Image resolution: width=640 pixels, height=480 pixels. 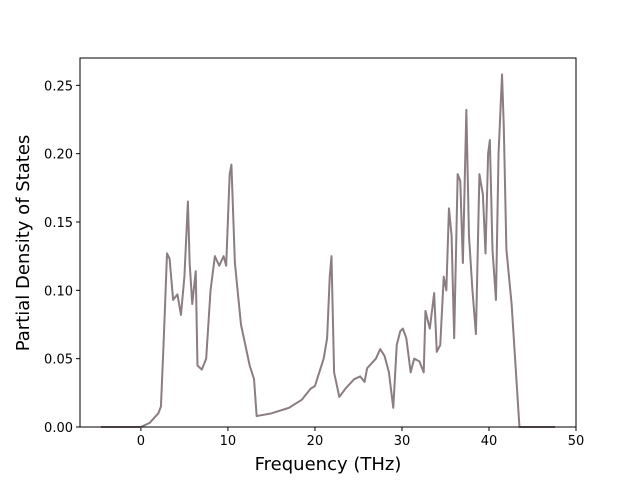 What do you see at coordinates (58, 360) in the screenshot?
I see `y-tick-label: 0.05` at bounding box center [58, 360].